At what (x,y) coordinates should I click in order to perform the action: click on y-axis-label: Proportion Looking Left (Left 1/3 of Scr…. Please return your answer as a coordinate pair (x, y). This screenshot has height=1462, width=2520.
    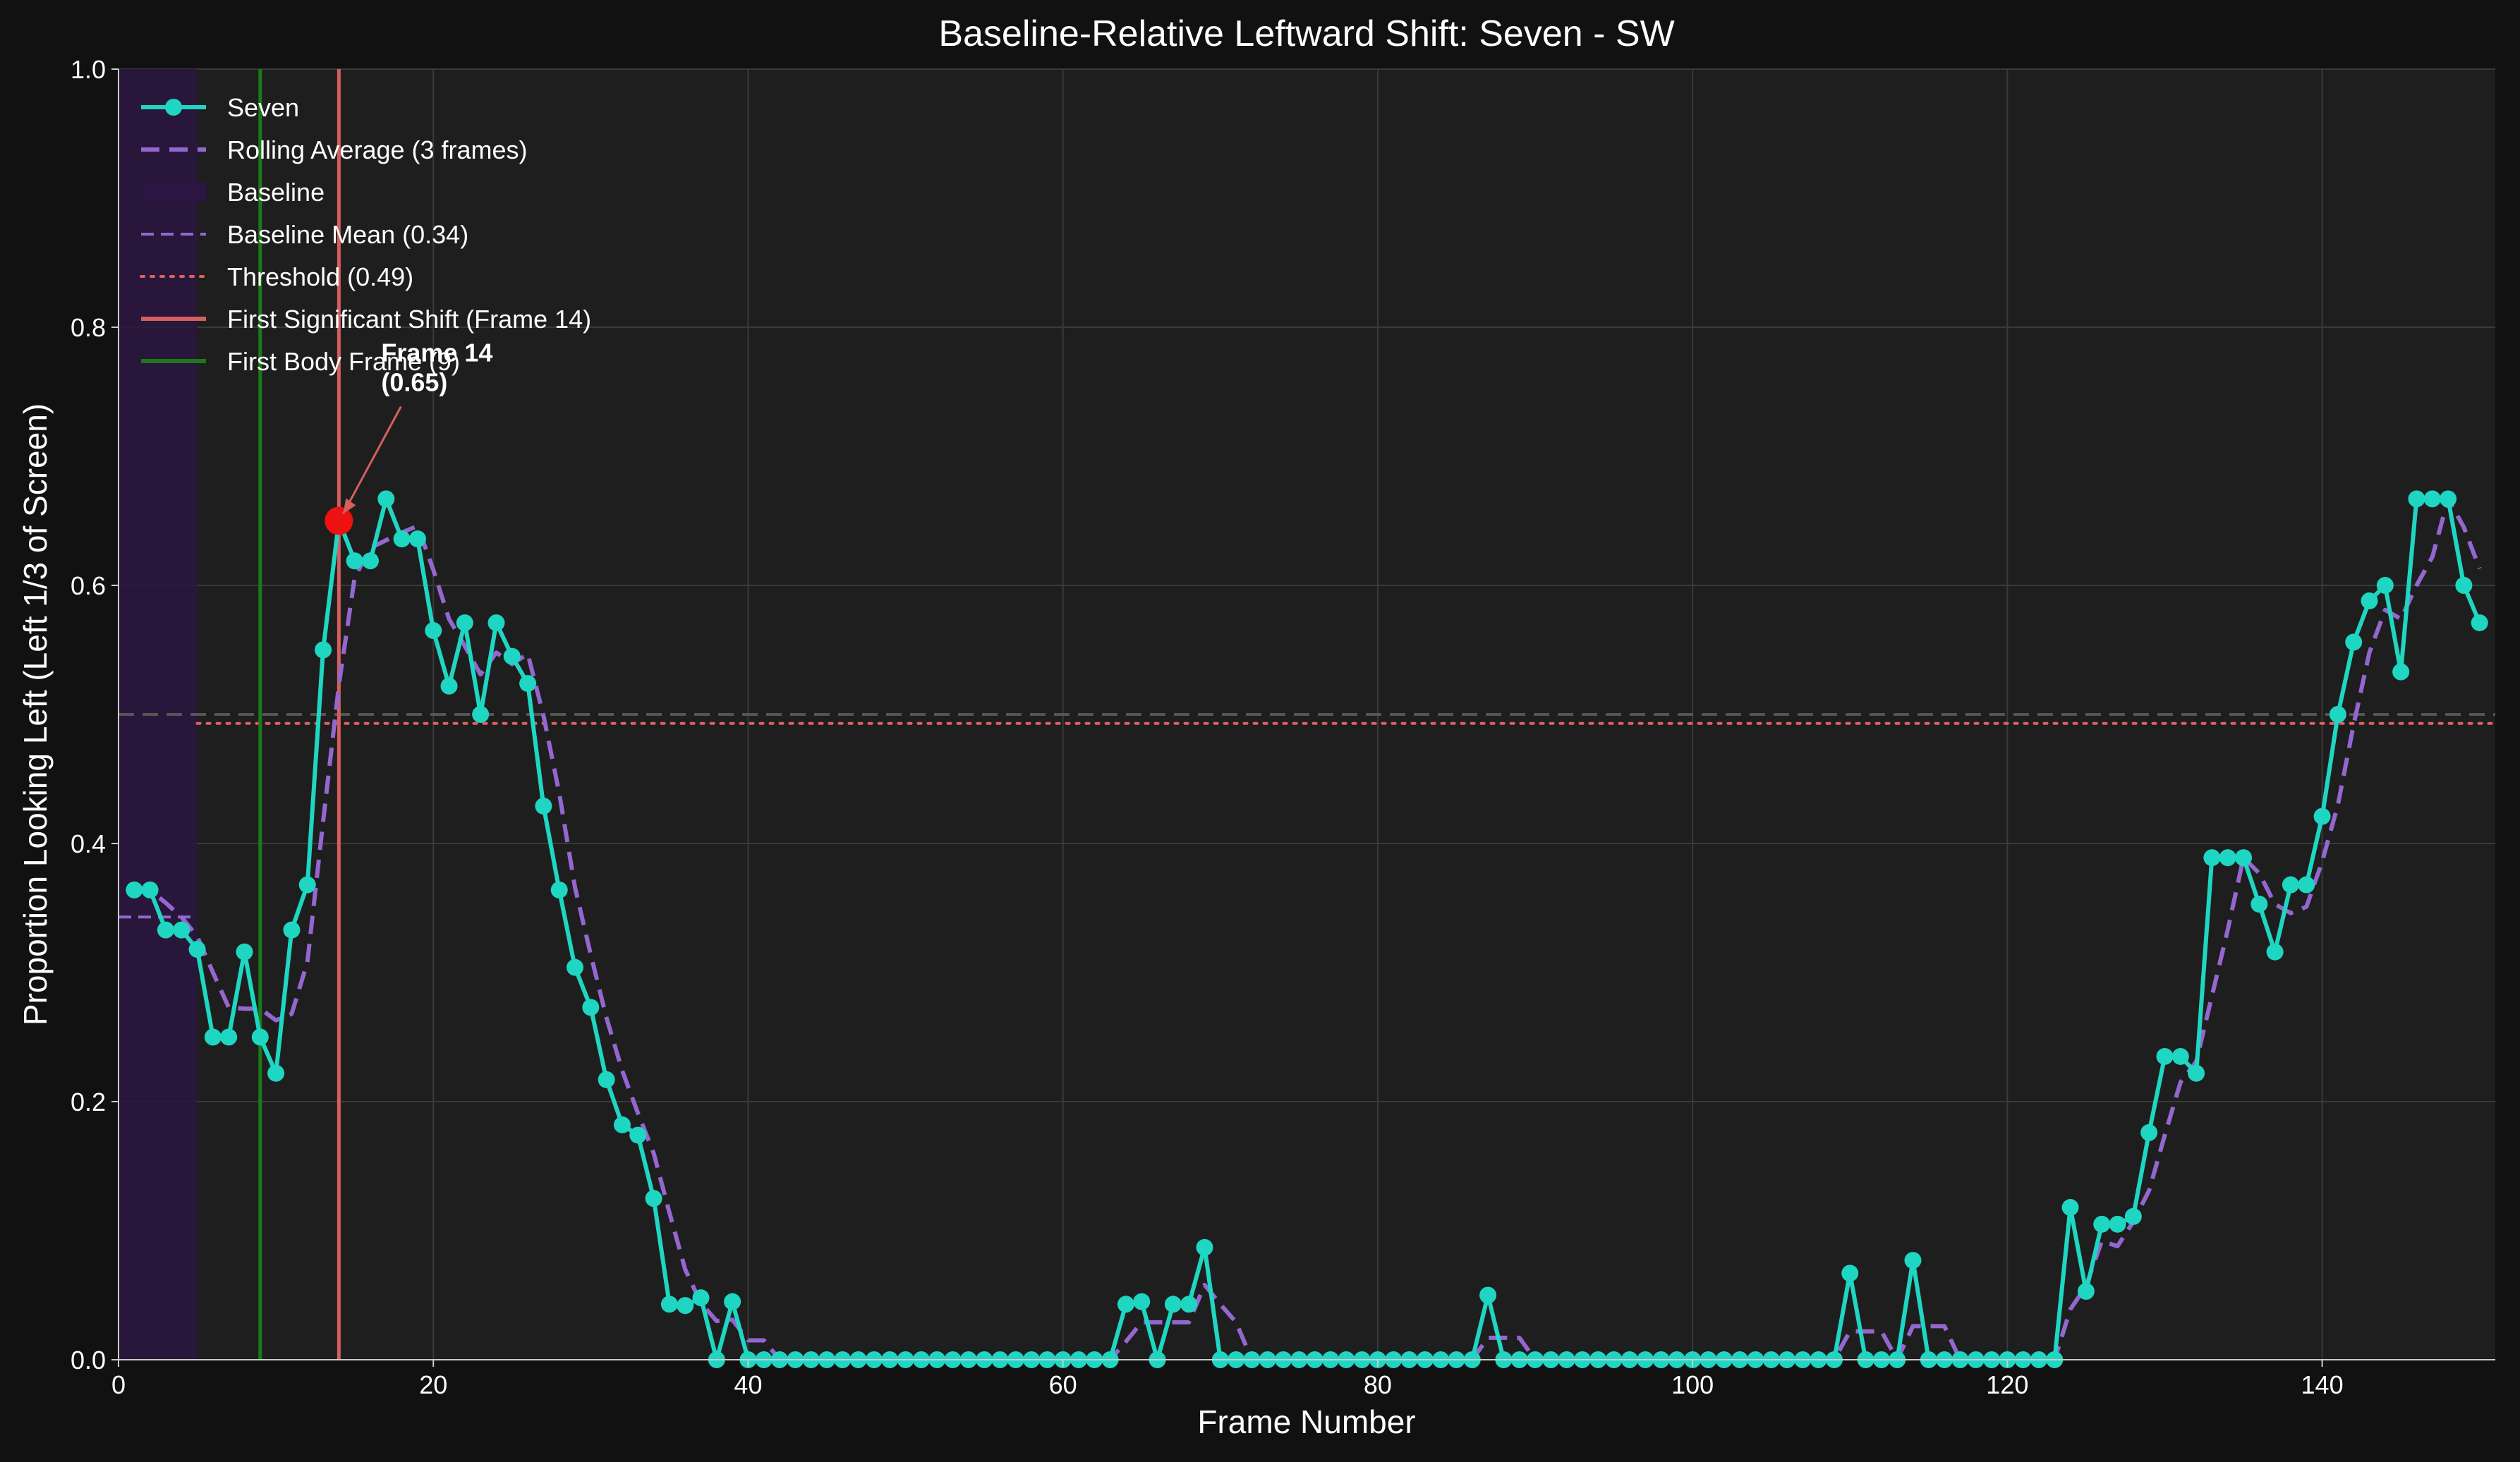
    Looking at the image, I should click on (35, 714).